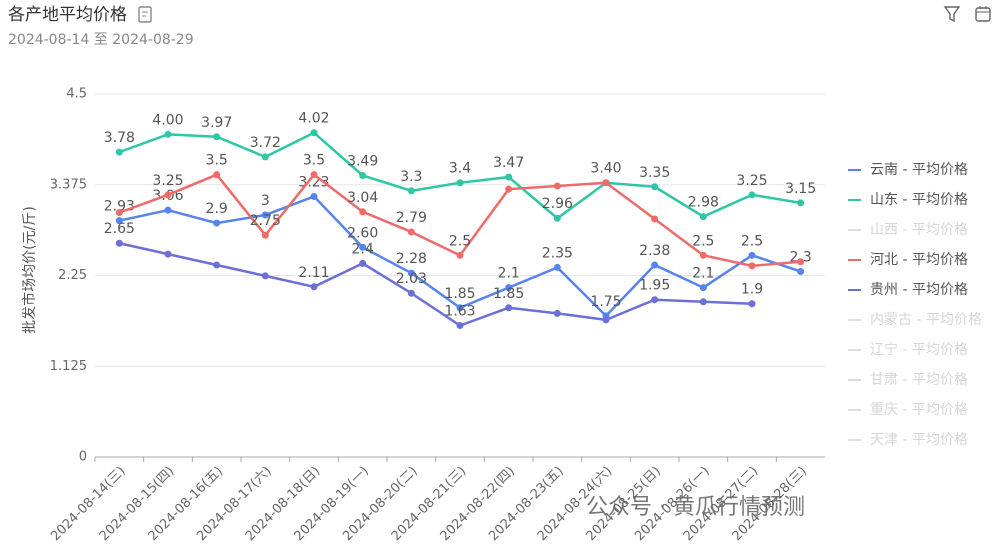 This screenshot has height=548, width=998. Describe the element at coordinates (68, 184) in the screenshot. I see `y-tick-label: 3.375` at that location.